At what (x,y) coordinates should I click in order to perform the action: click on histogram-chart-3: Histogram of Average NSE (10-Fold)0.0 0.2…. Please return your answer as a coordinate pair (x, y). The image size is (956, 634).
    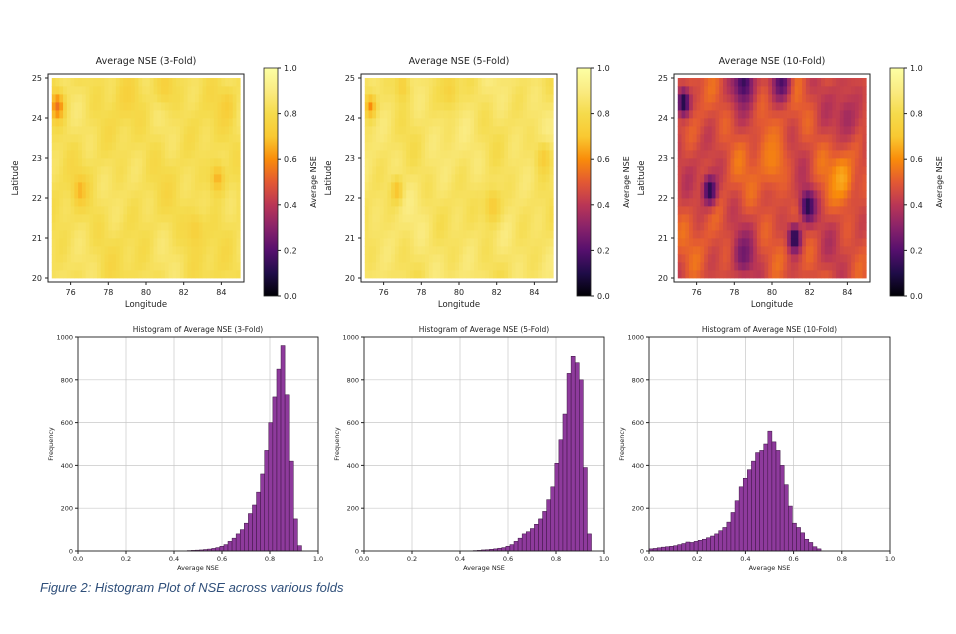
    Looking at the image, I should click on (756, 448).